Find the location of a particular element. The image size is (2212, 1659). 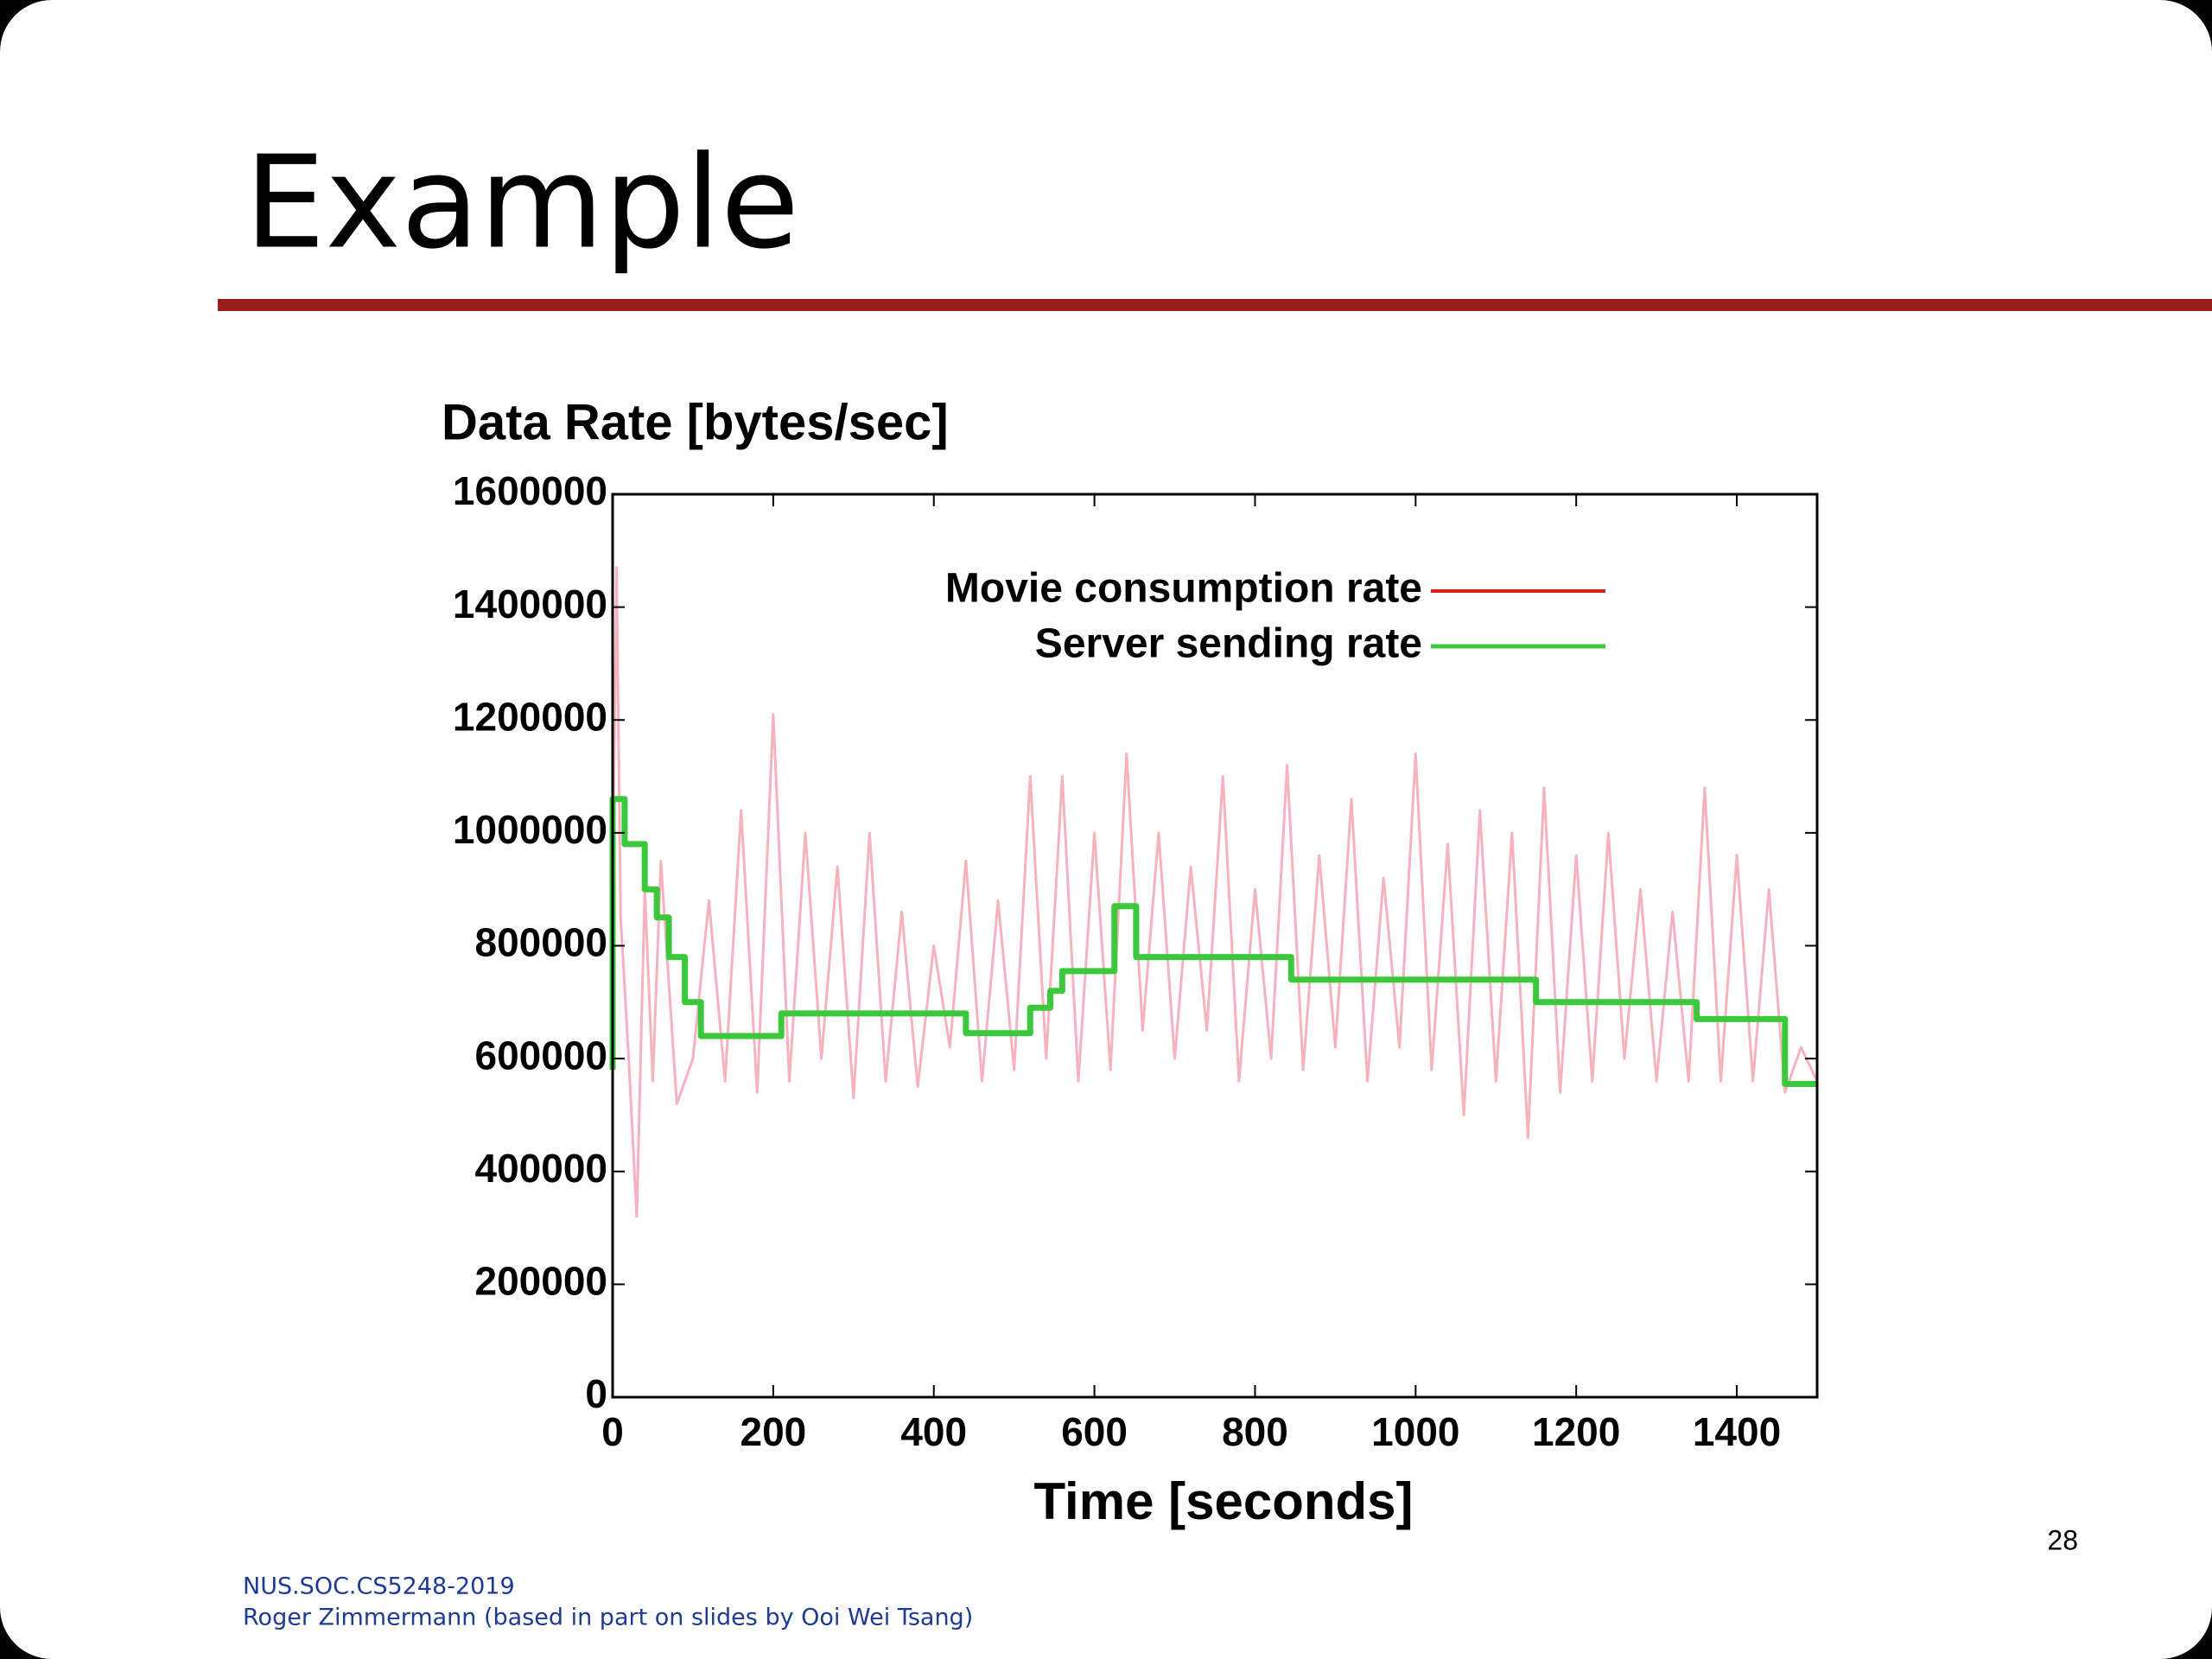

x-tick-label: 400 is located at coordinates (933, 1431).